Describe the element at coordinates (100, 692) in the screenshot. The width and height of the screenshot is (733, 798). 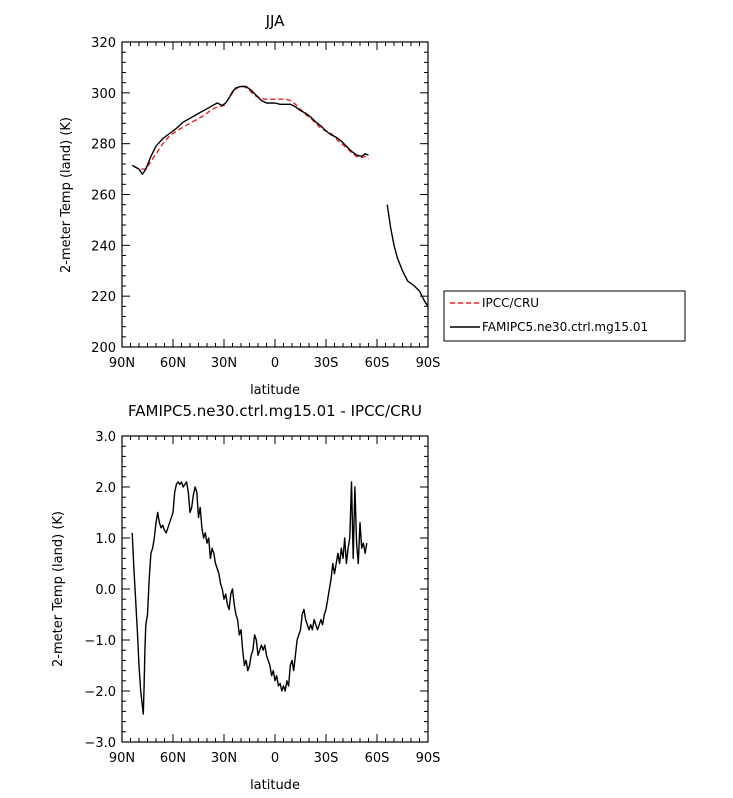
I see `y-tick-label: −2.0` at that location.